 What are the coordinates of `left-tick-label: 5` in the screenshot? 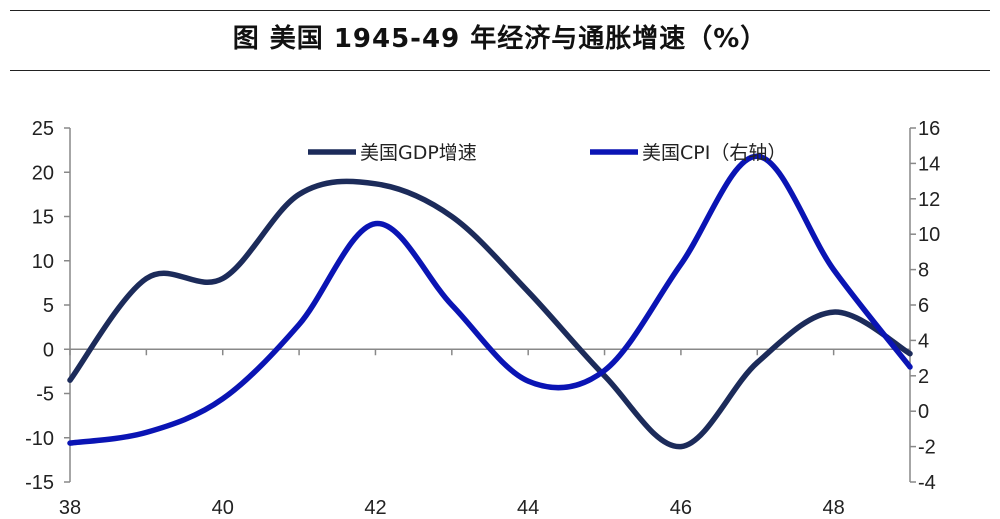 It's located at (48, 306).